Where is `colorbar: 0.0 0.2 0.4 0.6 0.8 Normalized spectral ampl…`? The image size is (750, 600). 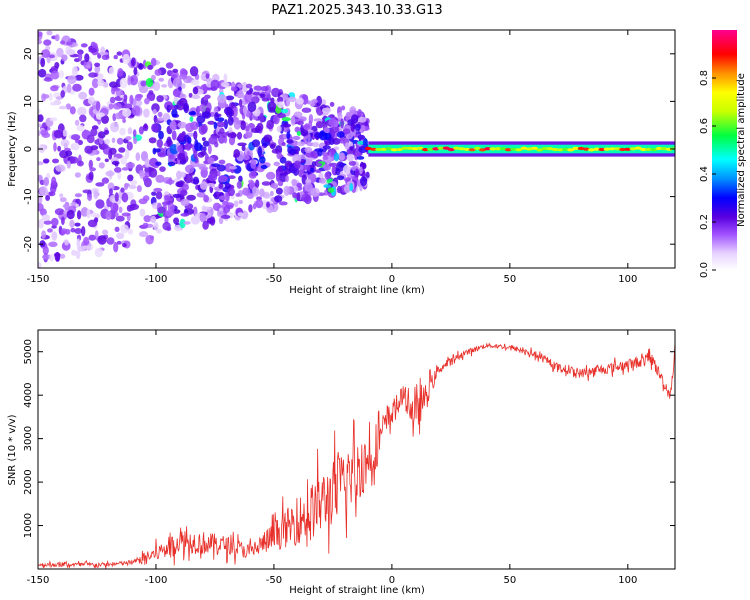
colorbar: 0.0 0.2 0.4 0.6 0.8 Normalized spectral ampl… is located at coordinates (723, 154).